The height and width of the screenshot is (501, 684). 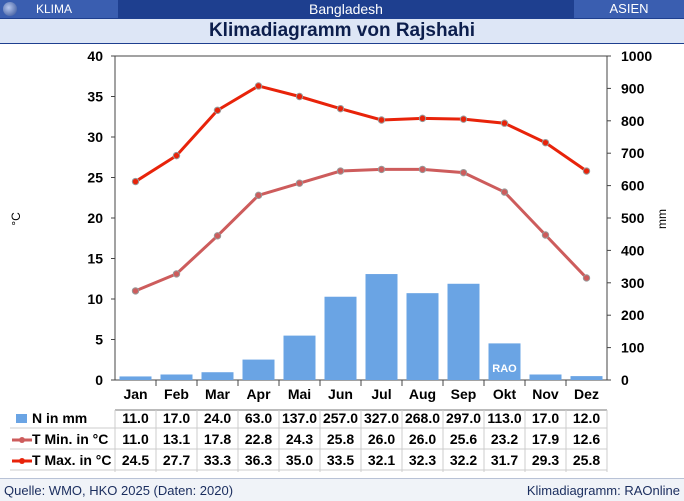 What do you see at coordinates (54, 9) in the screenshot?
I see `klima-label: KLIMA` at bounding box center [54, 9].